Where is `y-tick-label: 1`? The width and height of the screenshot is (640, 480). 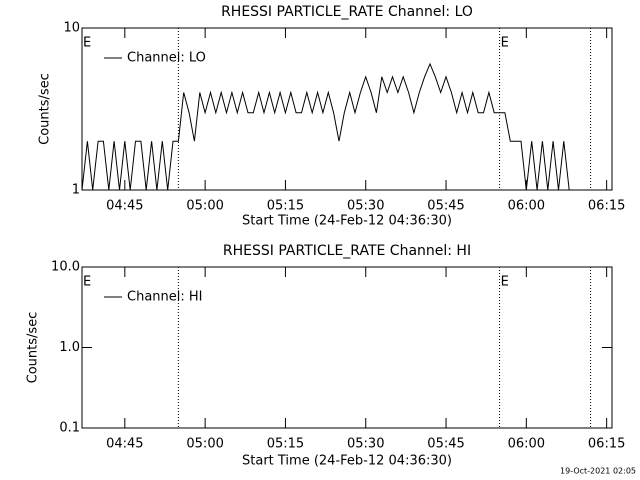 y-tick-label: 1 is located at coordinates (76, 190).